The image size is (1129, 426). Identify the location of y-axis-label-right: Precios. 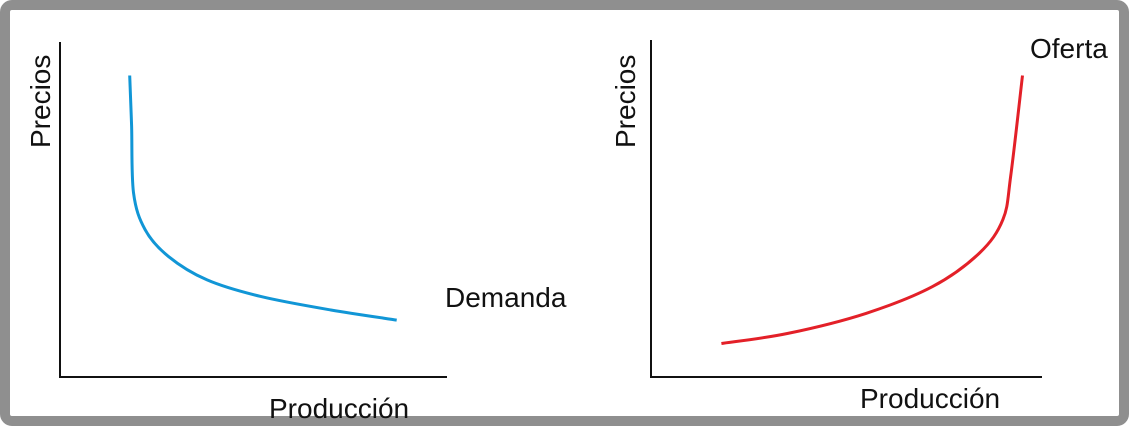
(625, 101).